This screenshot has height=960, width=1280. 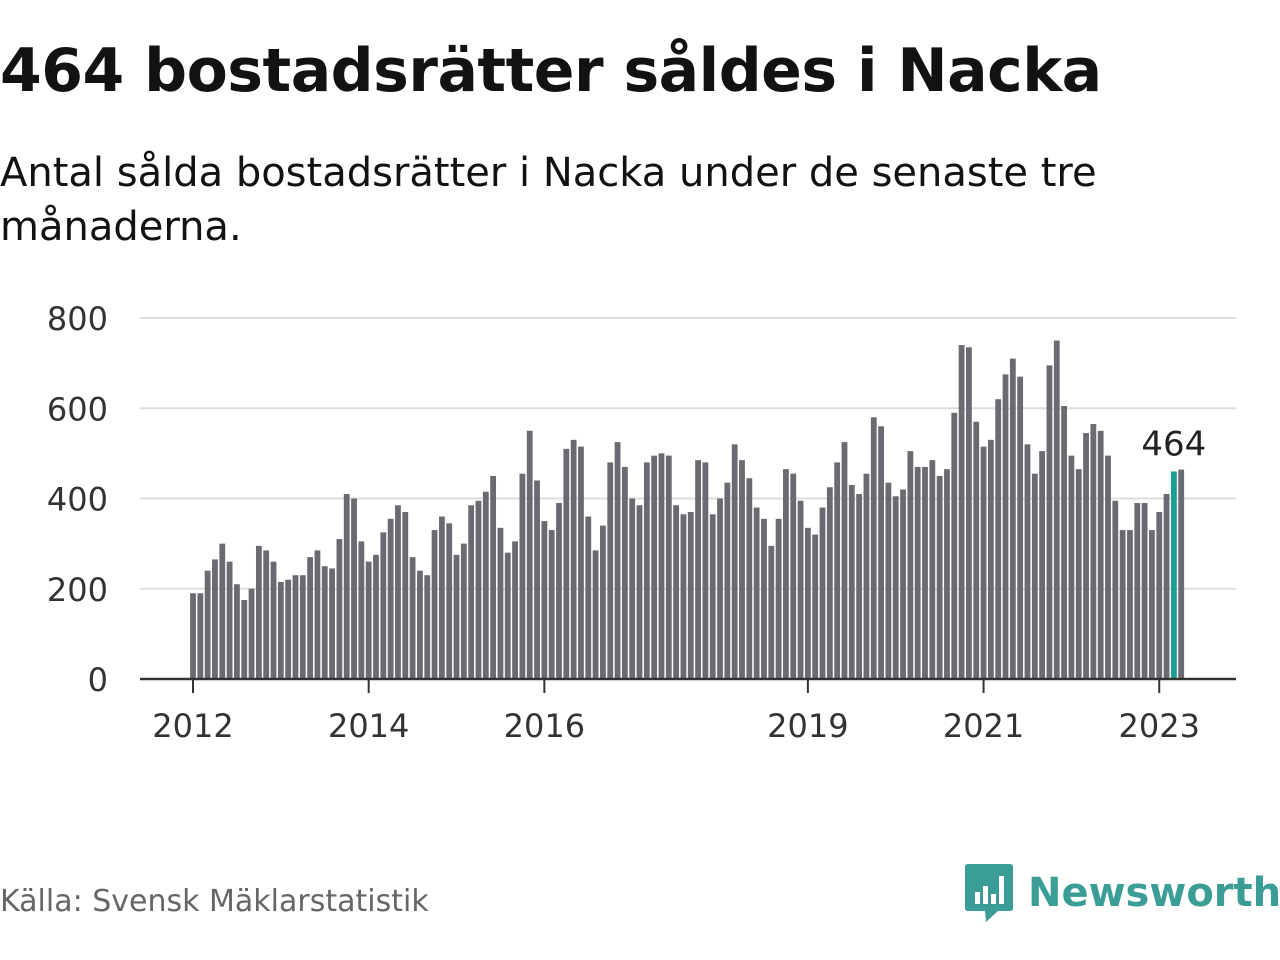 What do you see at coordinates (77, 319) in the screenshot?
I see `y-tick-label: 800` at bounding box center [77, 319].